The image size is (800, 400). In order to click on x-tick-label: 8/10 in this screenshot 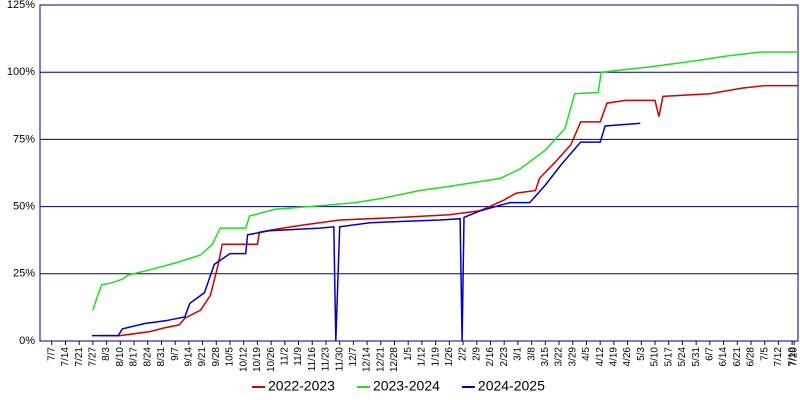, I will do `click(120, 357)`.